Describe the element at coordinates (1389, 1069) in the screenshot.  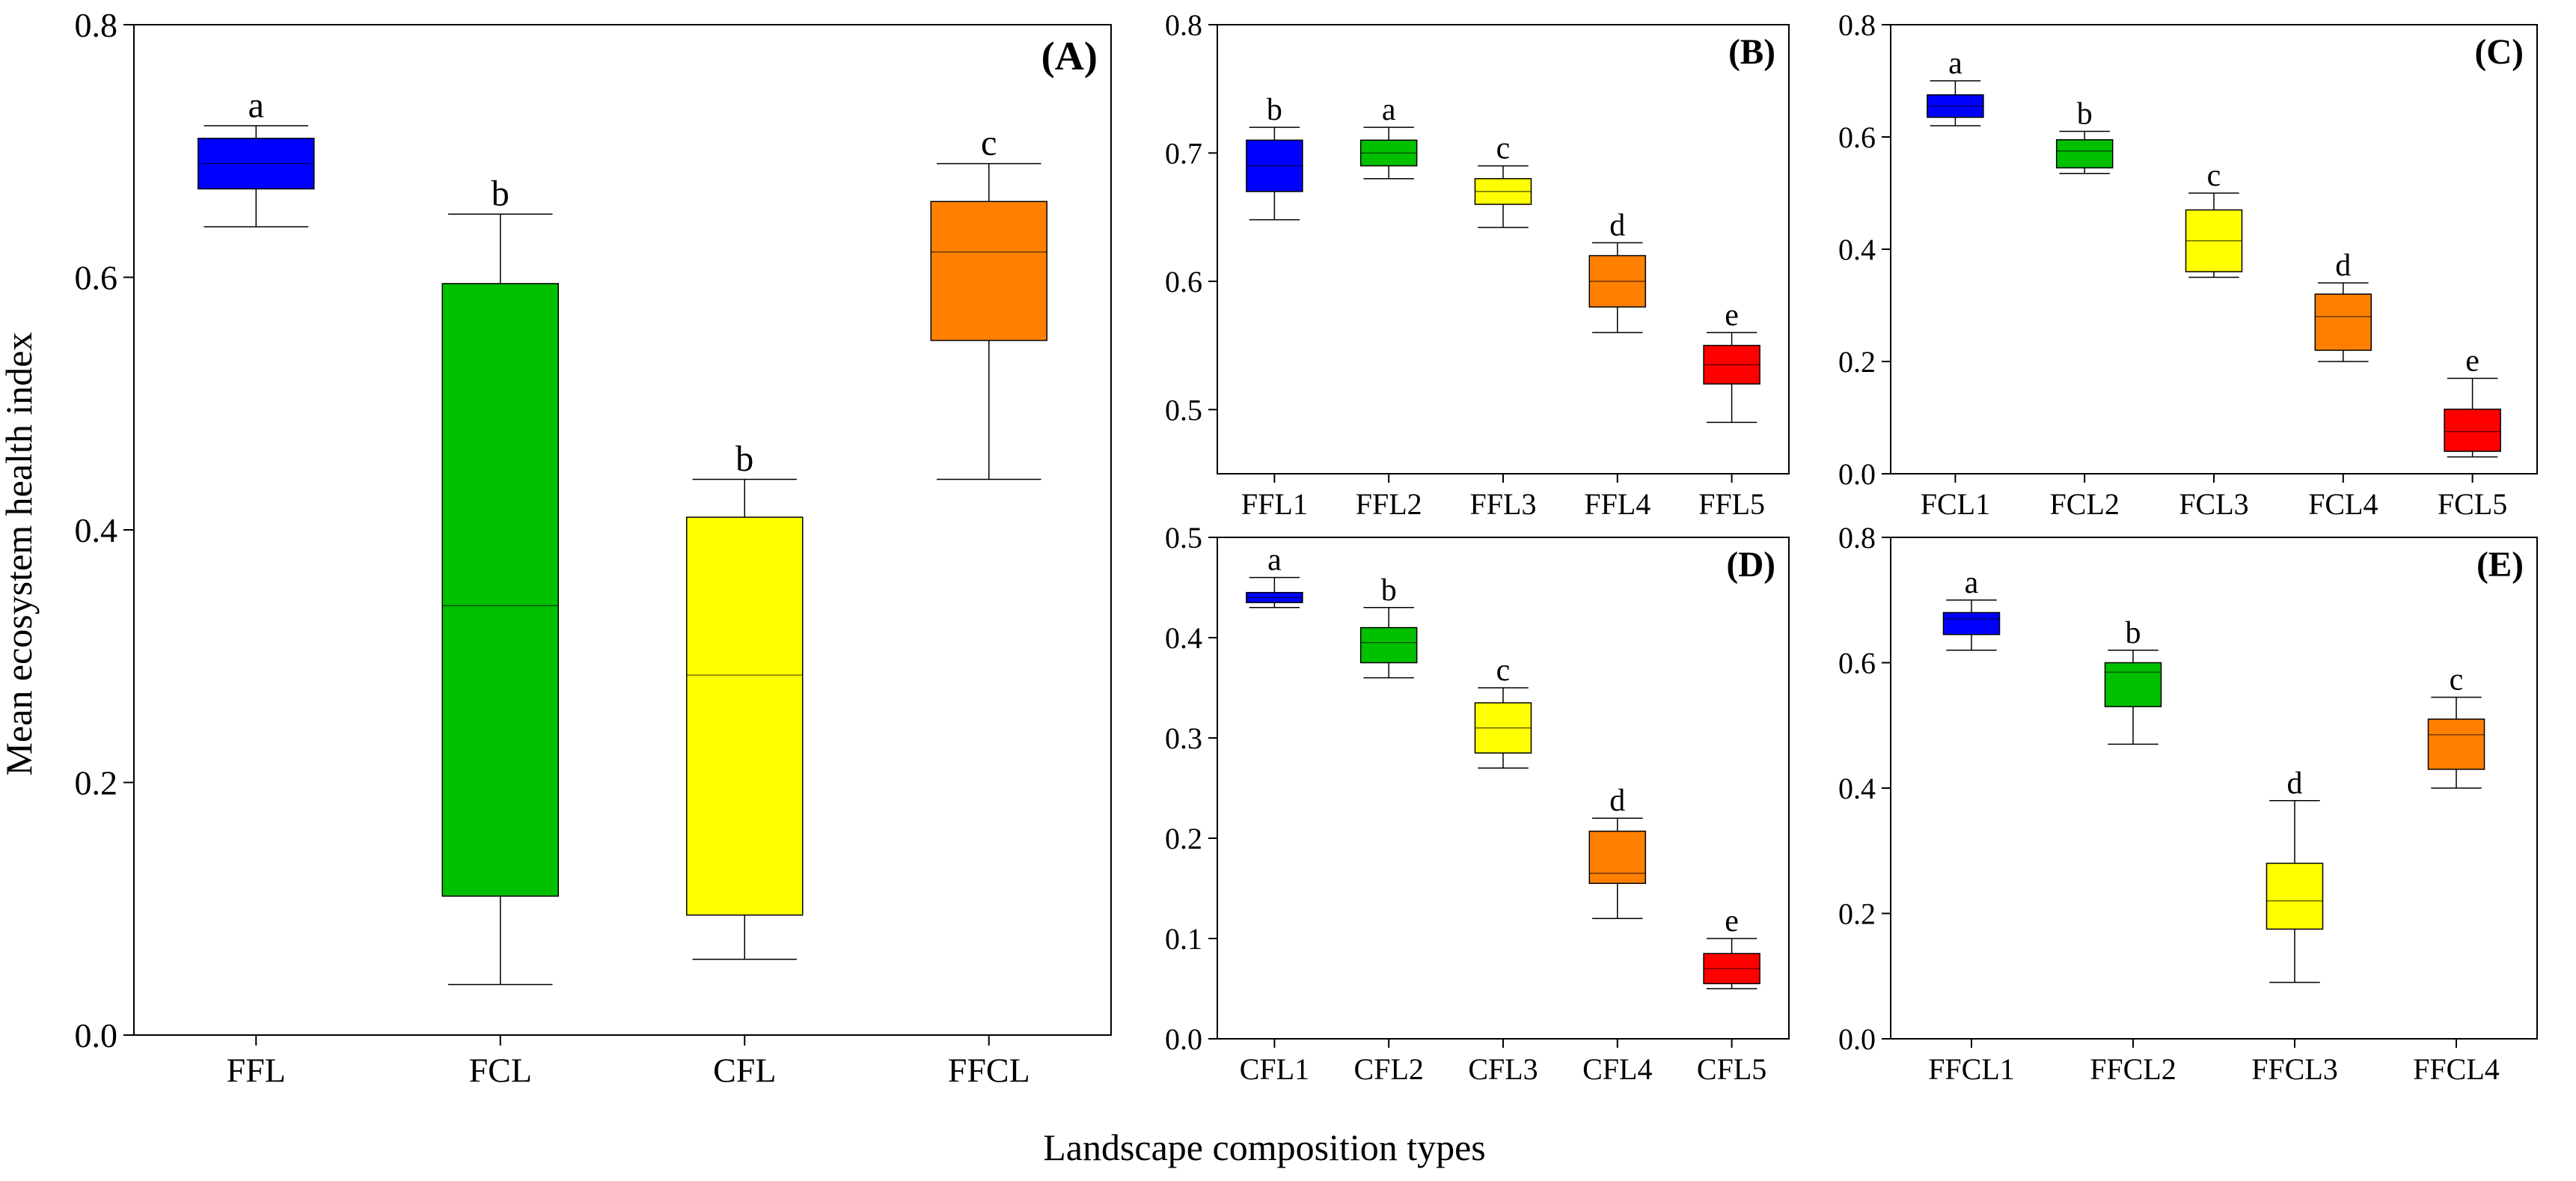
I see `x-tick-label: CFL2` at that location.